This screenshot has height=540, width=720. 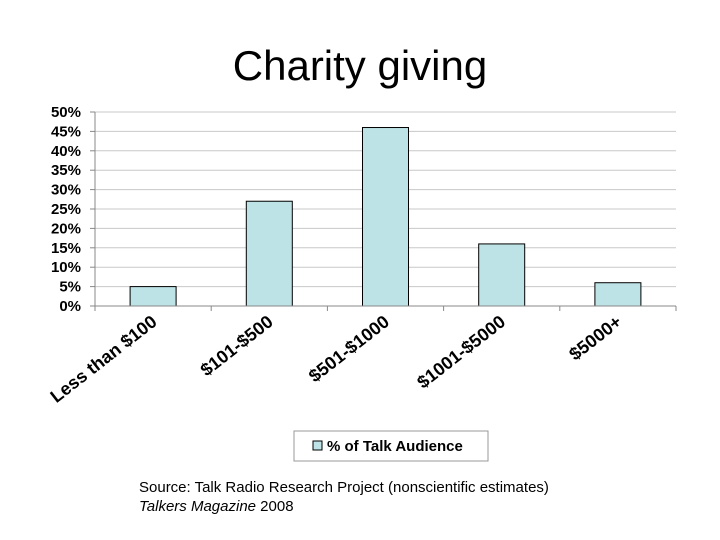 I want to click on y-axis-ticks: 0% 5% 10% 15% 20% 25% 30% 35% 40% 45% 50%, so click(x=73, y=209).